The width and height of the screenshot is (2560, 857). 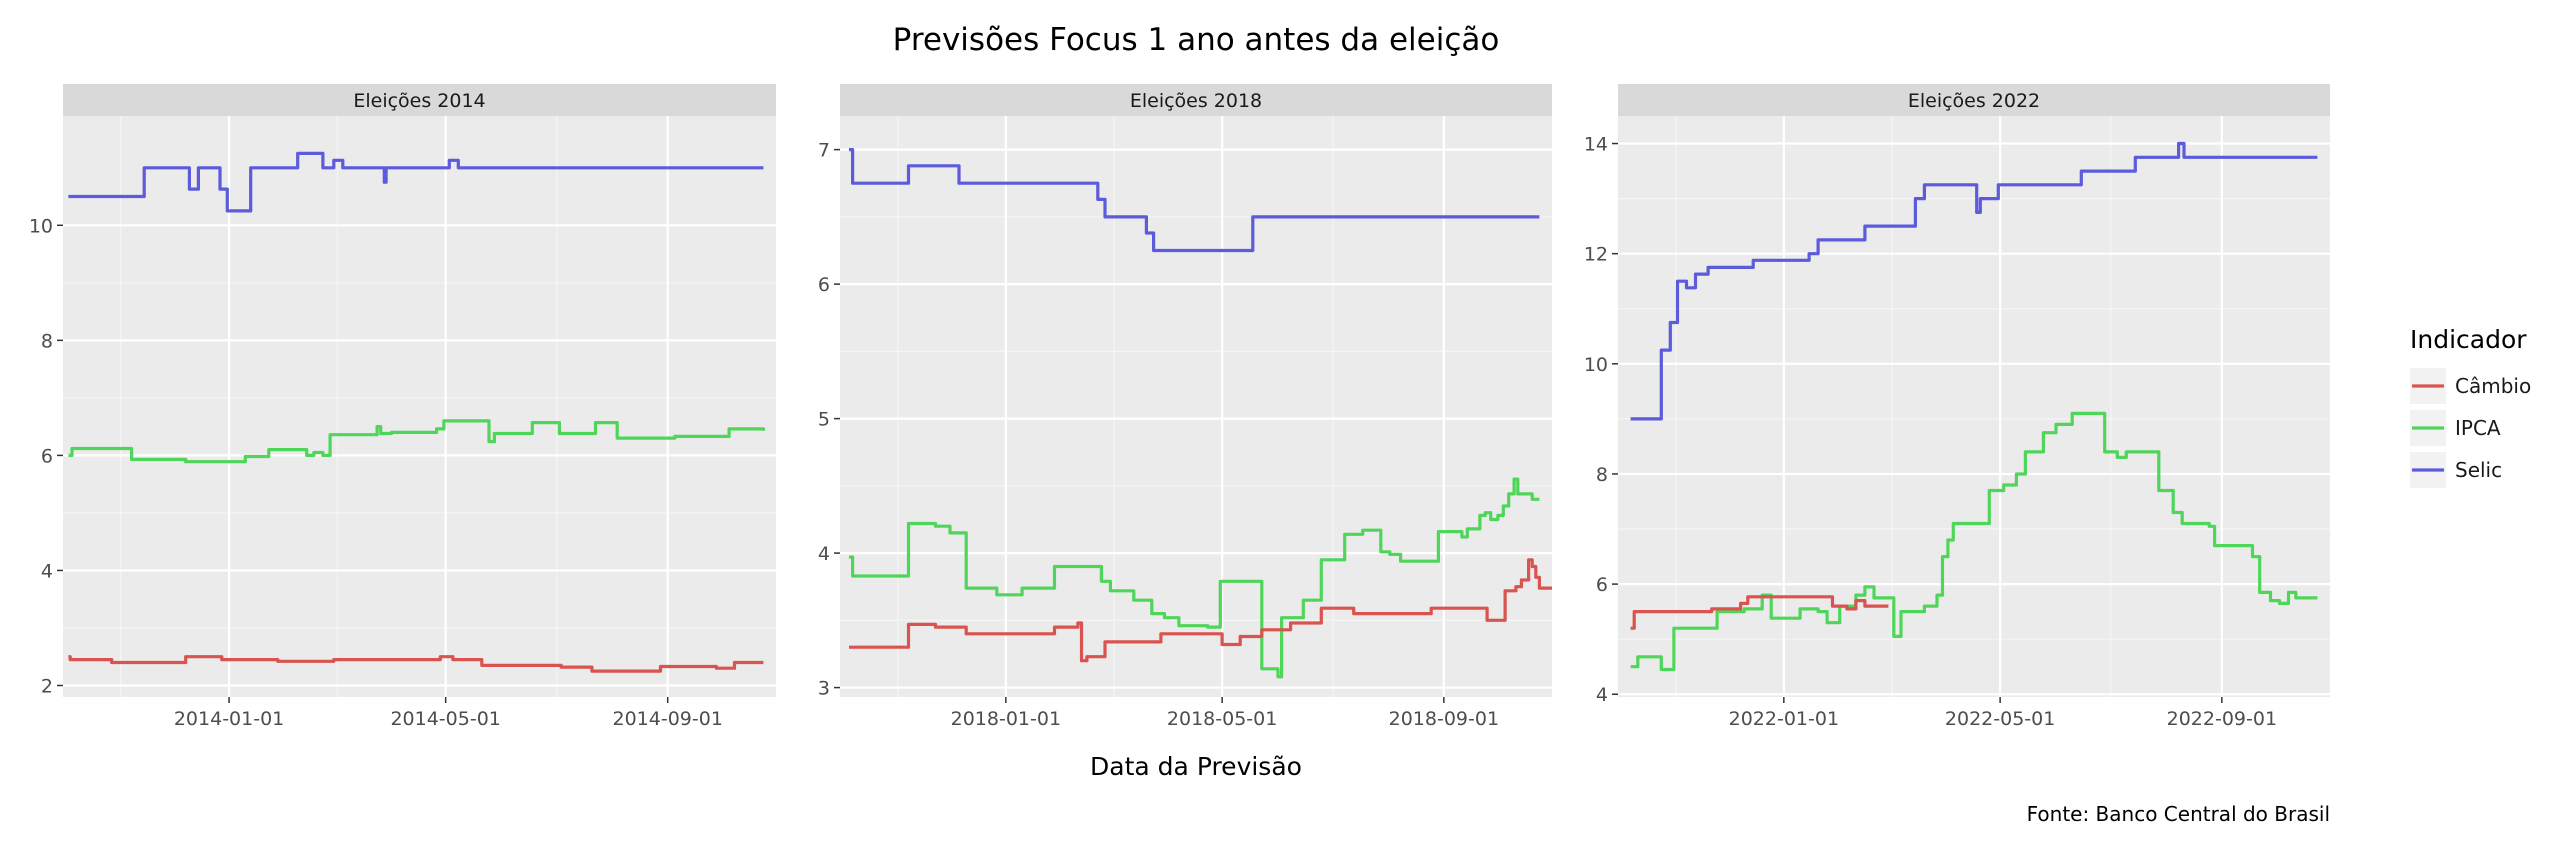 What do you see at coordinates (1596, 145) in the screenshot?
I see `y-tick-label: 14` at bounding box center [1596, 145].